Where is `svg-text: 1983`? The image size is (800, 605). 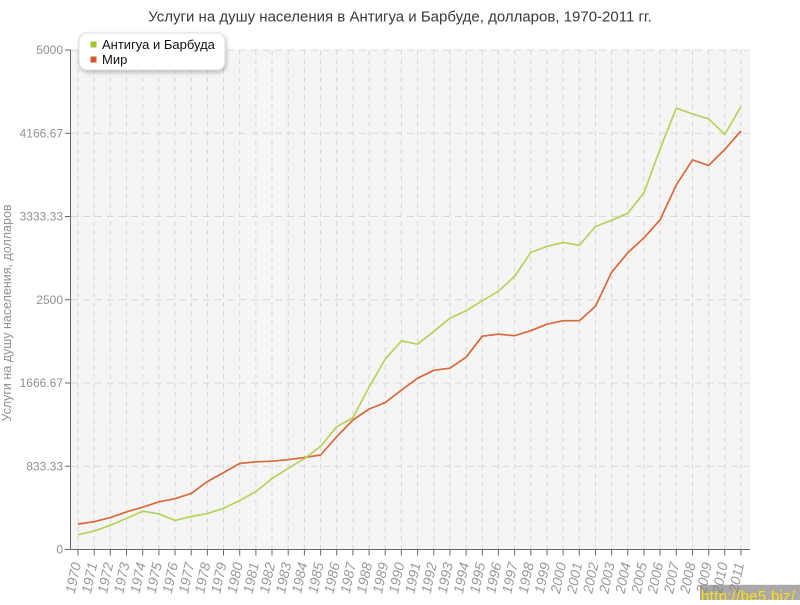
svg-text: 1983 is located at coordinates (283, 578).